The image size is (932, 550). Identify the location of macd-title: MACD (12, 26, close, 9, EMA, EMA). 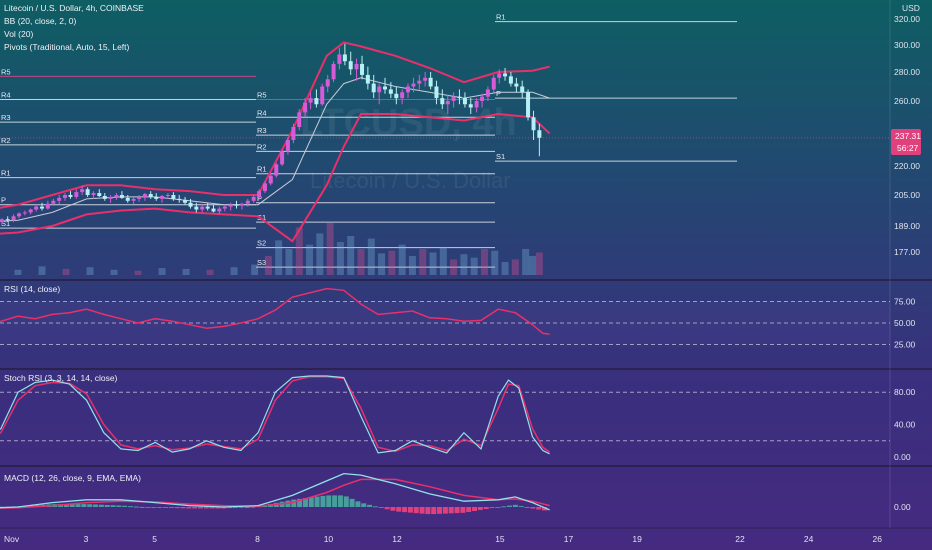
(72, 478).